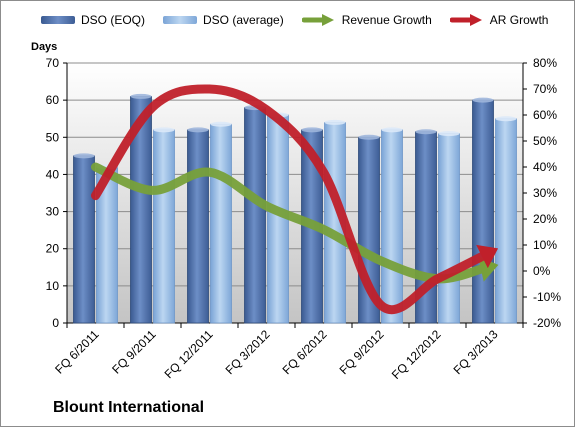 The height and width of the screenshot is (427, 575). What do you see at coordinates (248, 352) in the screenshot?
I see `x-tick-label: FQ 3/2012` at bounding box center [248, 352].